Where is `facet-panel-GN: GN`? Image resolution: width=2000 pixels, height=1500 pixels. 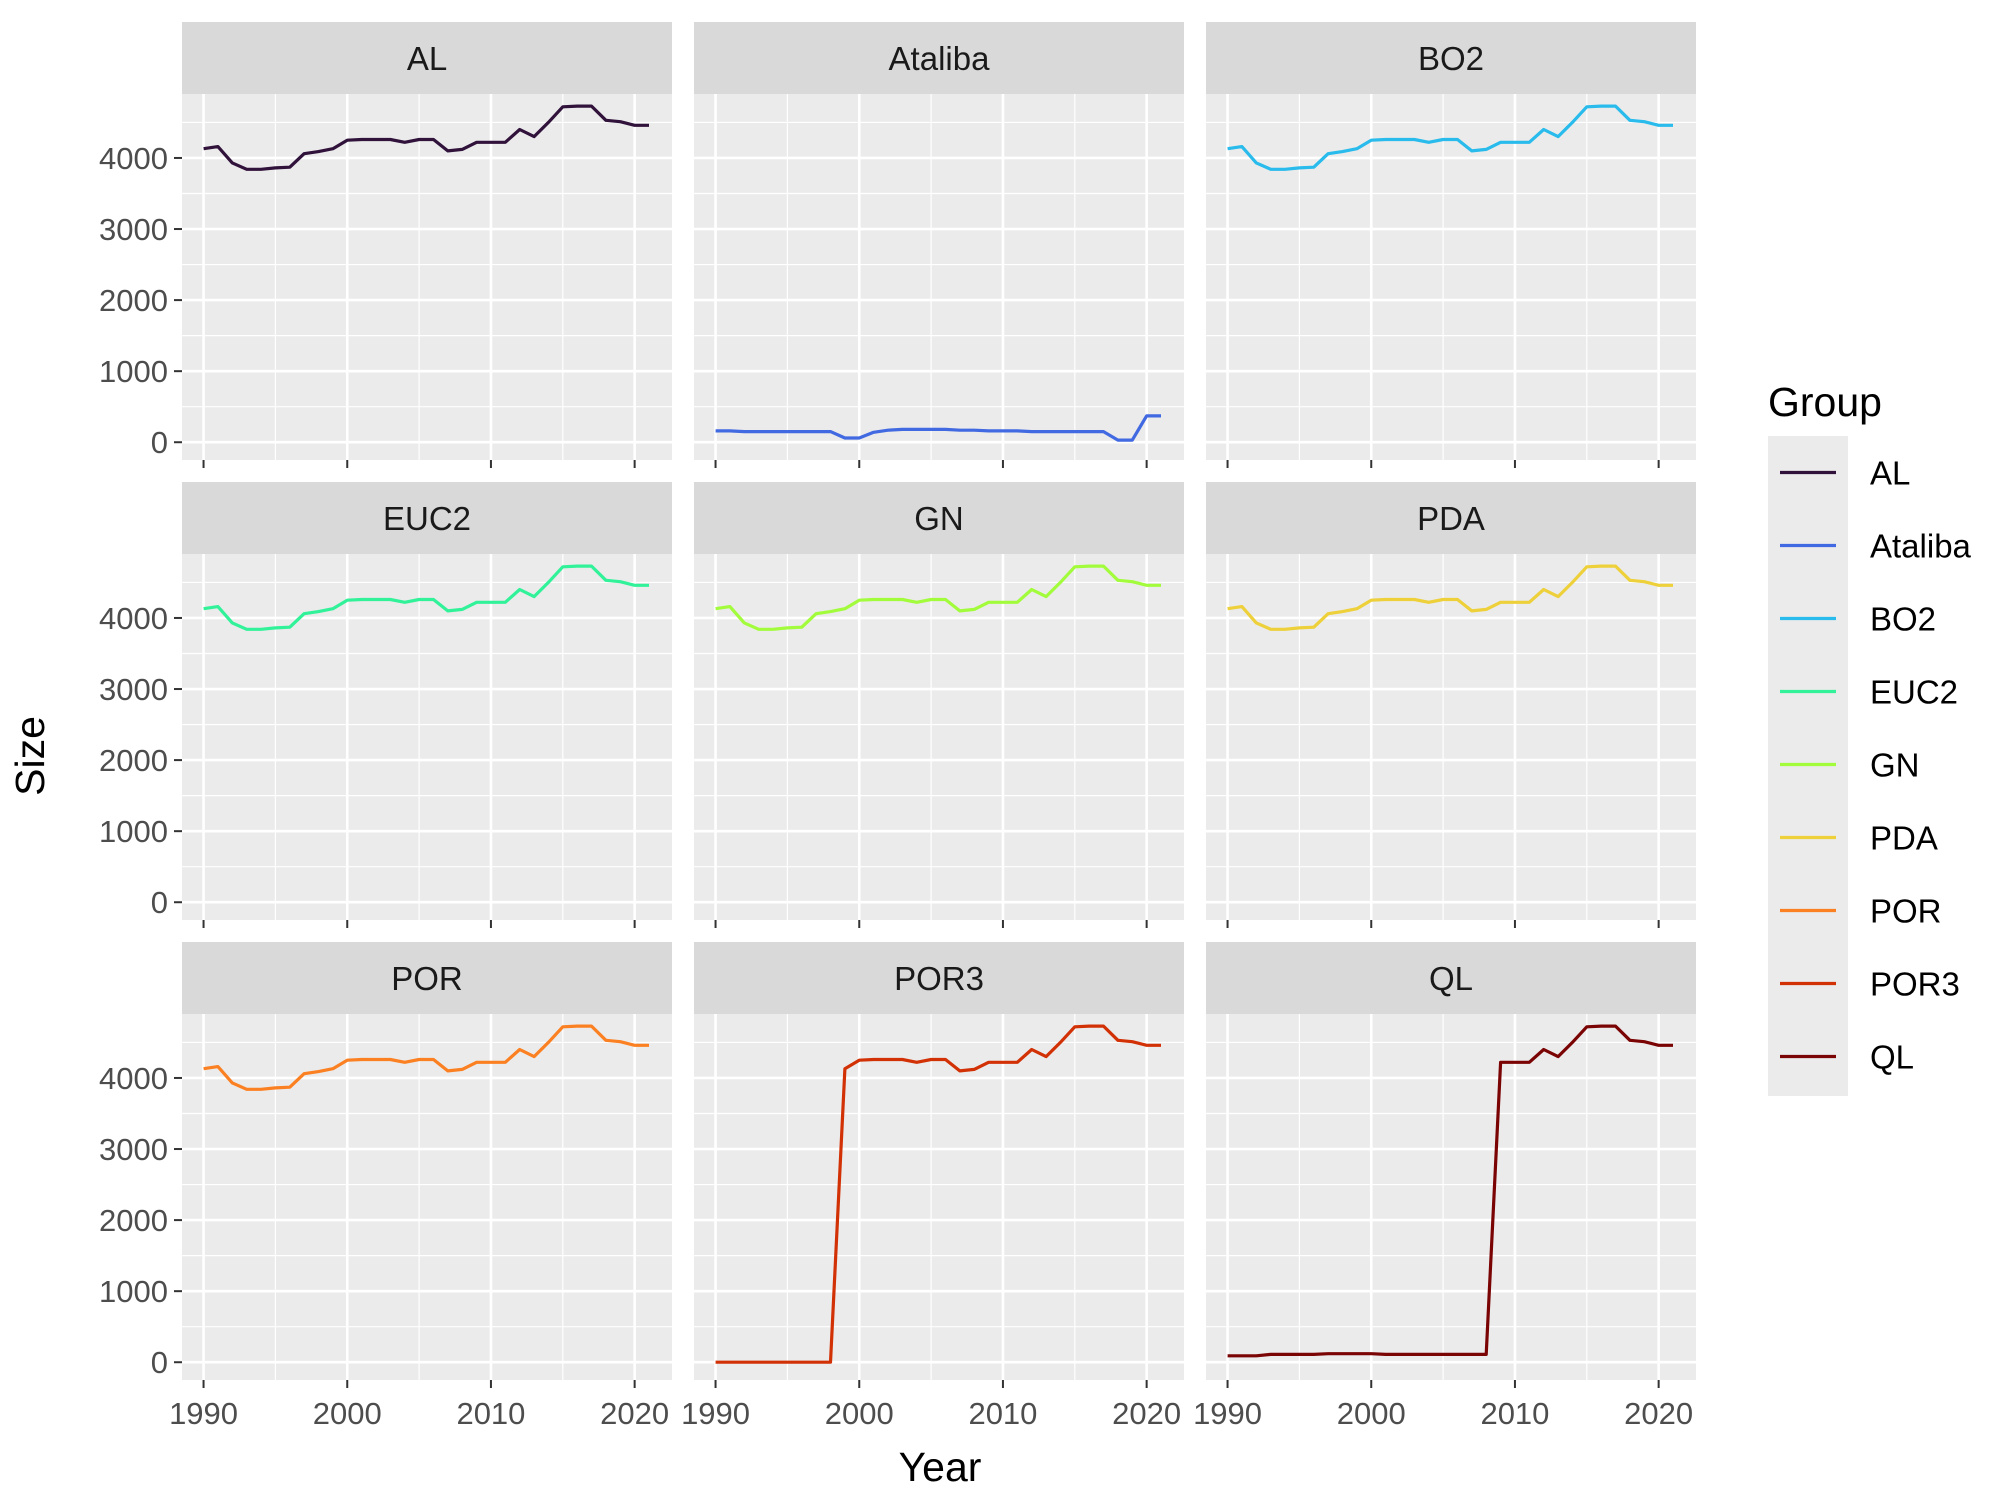
facet-panel-GN: GN is located at coordinates (939, 705).